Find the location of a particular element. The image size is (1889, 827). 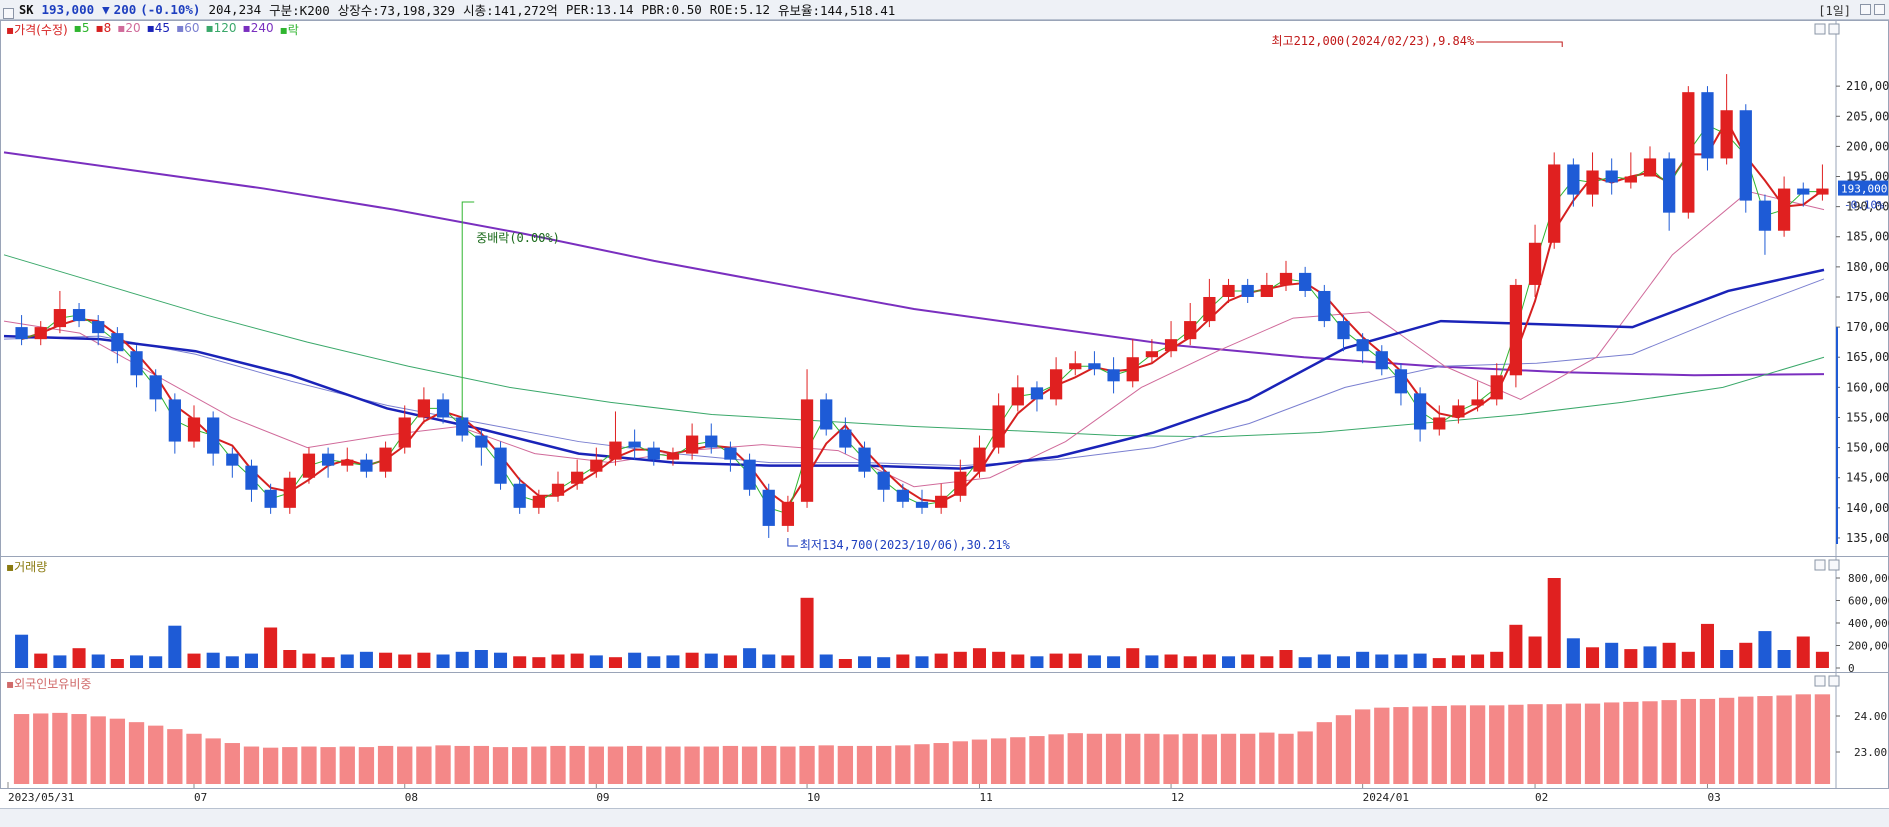

market-class: 구분:K200 is located at coordinates (299, 10).